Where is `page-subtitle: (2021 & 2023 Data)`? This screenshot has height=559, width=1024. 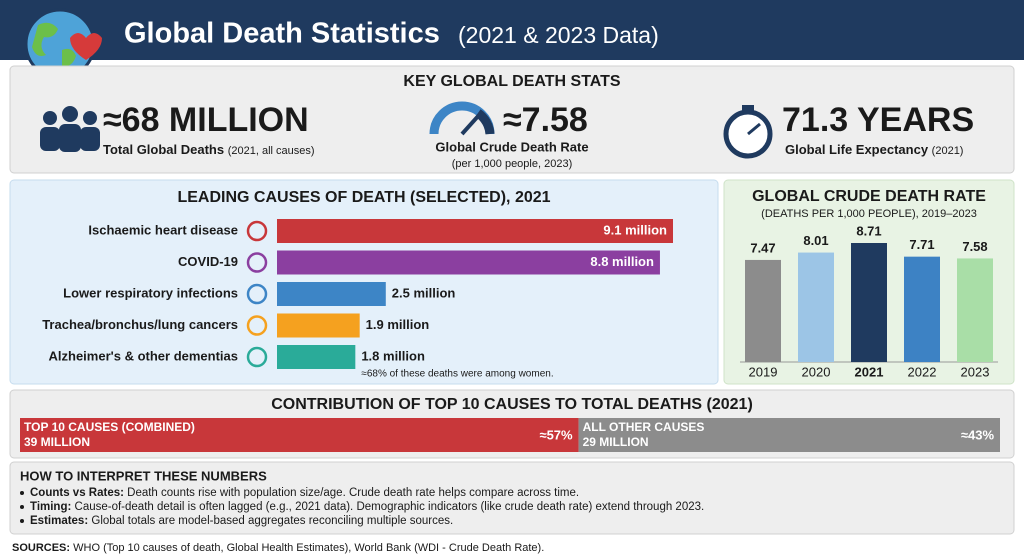
page-subtitle: (2021 & 2023 Data) is located at coordinates (558, 35).